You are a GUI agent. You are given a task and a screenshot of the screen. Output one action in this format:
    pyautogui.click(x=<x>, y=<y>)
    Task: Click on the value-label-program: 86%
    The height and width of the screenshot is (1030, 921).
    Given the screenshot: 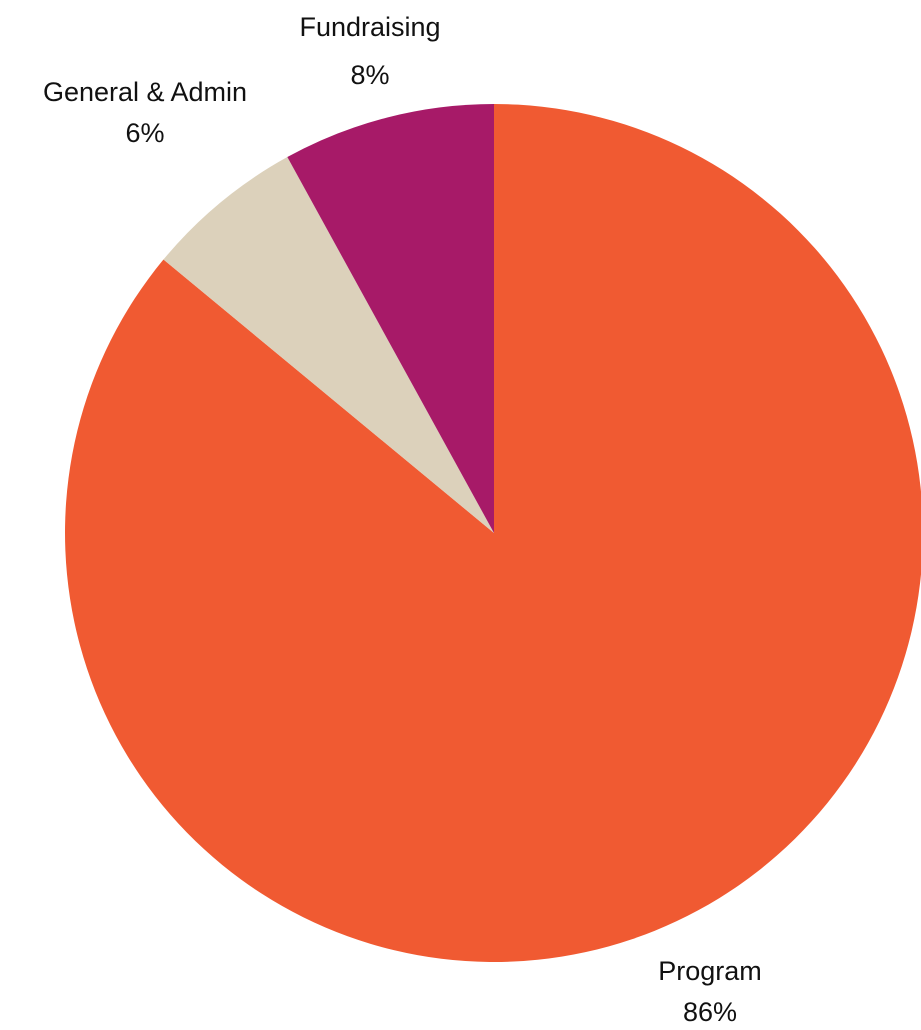 What is the action you would take?
    pyautogui.click(x=710, y=1012)
    